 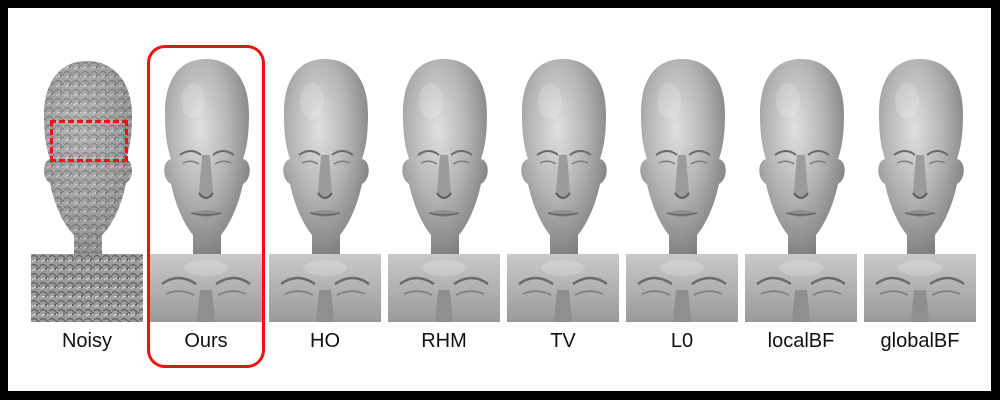 What do you see at coordinates (86, 341) in the screenshot?
I see `label-noisy: Noisy` at bounding box center [86, 341].